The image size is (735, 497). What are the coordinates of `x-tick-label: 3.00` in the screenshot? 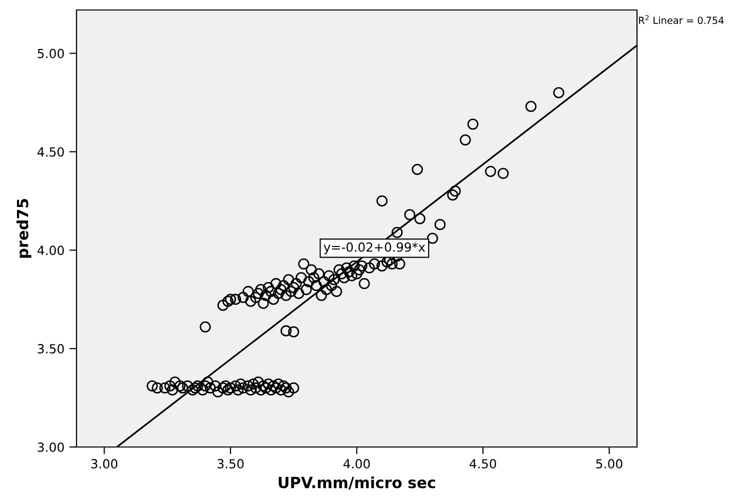 It's located at (104, 463).